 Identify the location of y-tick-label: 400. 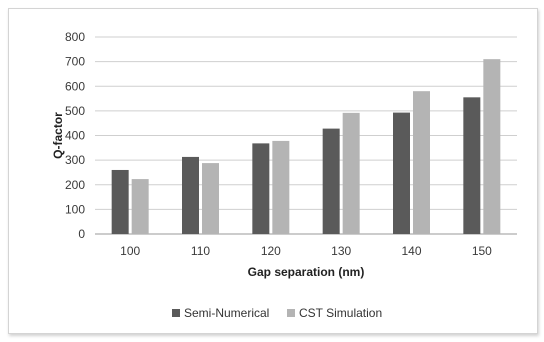
(75, 136).